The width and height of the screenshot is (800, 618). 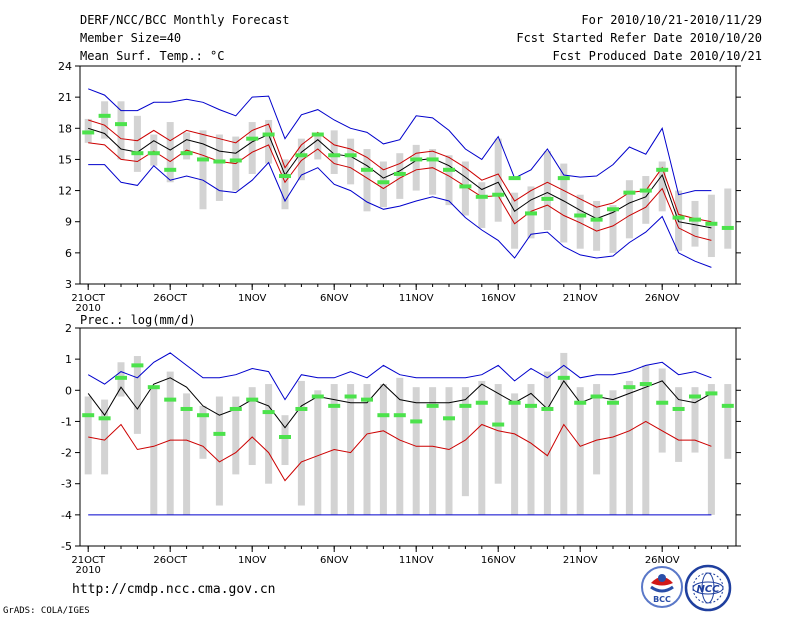 I want to click on series-line-max, so click(x=400, y=142).